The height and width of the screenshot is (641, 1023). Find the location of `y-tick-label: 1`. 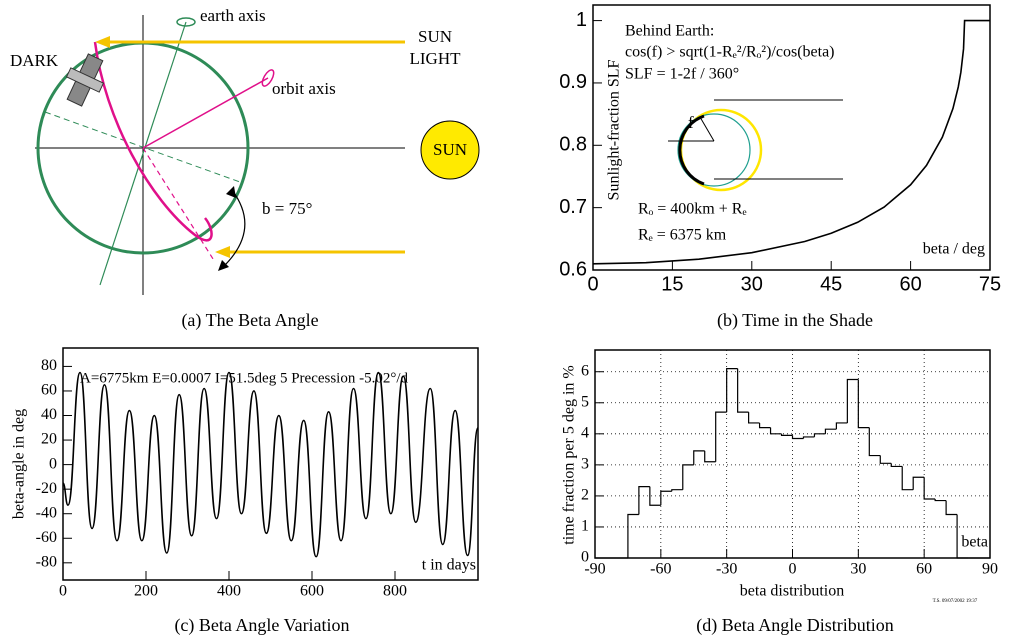

y-tick-label: 1 is located at coordinates (581, 20).